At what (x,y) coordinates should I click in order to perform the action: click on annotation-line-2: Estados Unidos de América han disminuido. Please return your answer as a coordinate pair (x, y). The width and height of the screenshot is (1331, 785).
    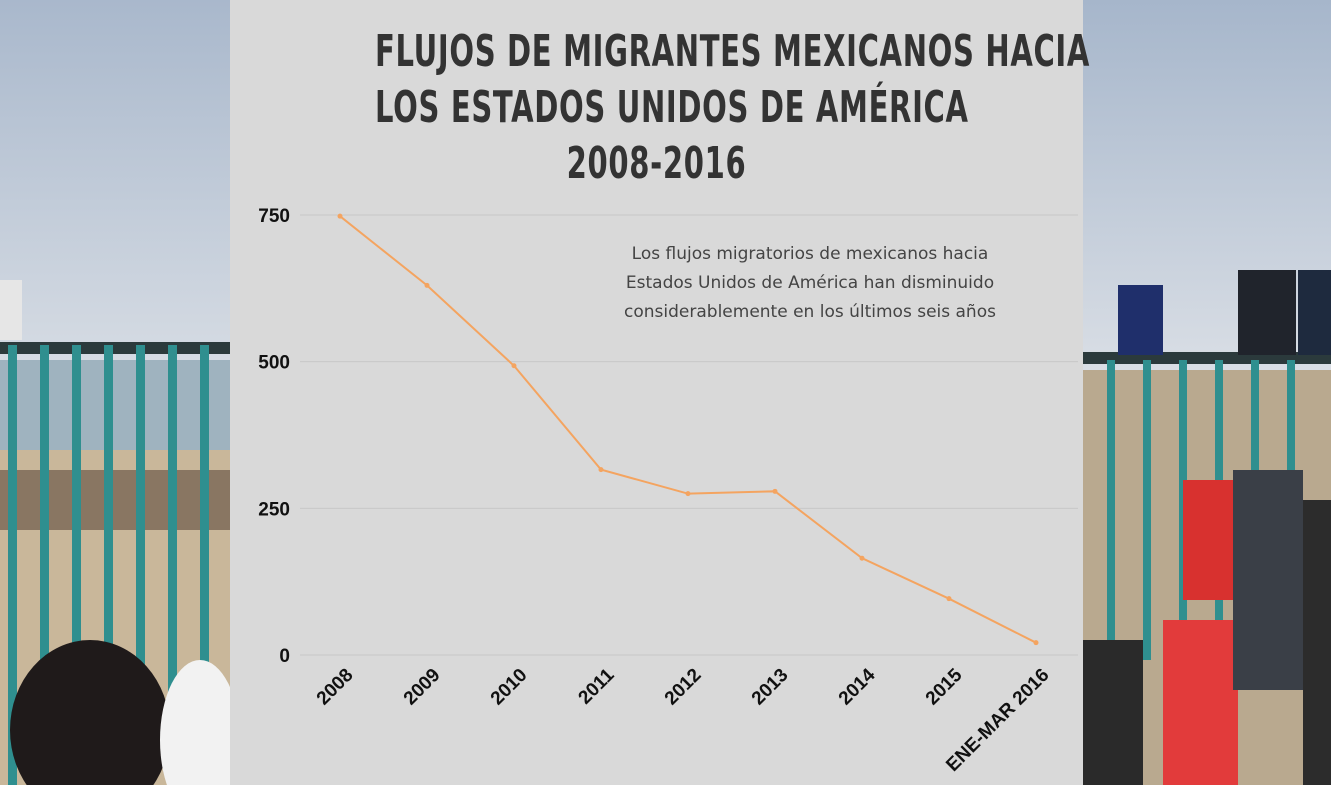
    Looking at the image, I should click on (810, 283).